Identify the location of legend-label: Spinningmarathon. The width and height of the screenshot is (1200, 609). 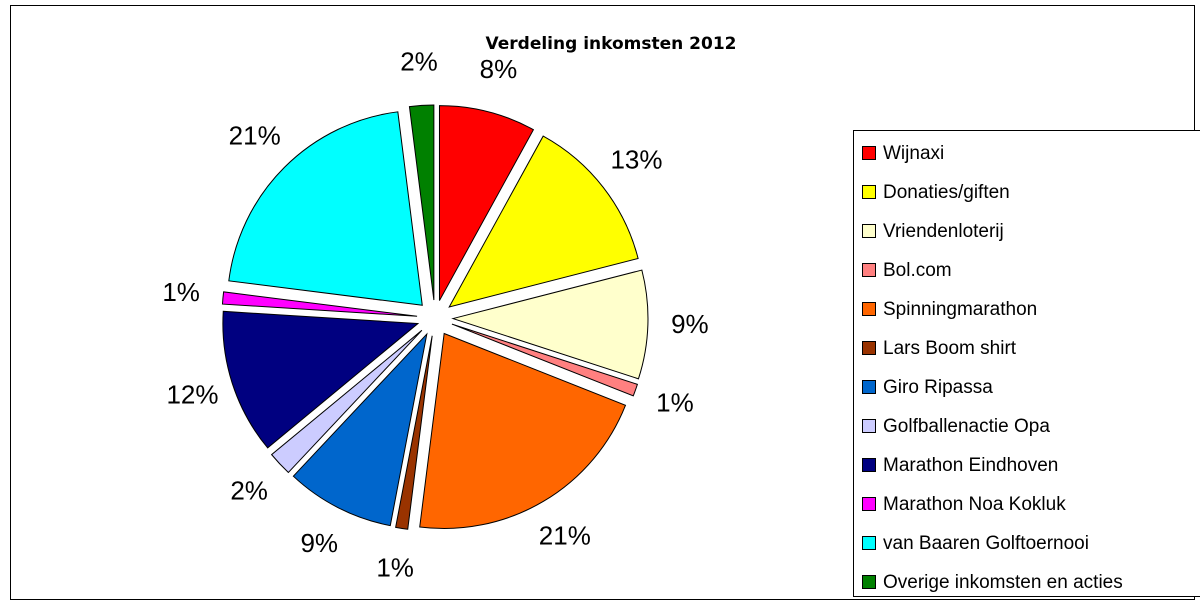
(960, 309).